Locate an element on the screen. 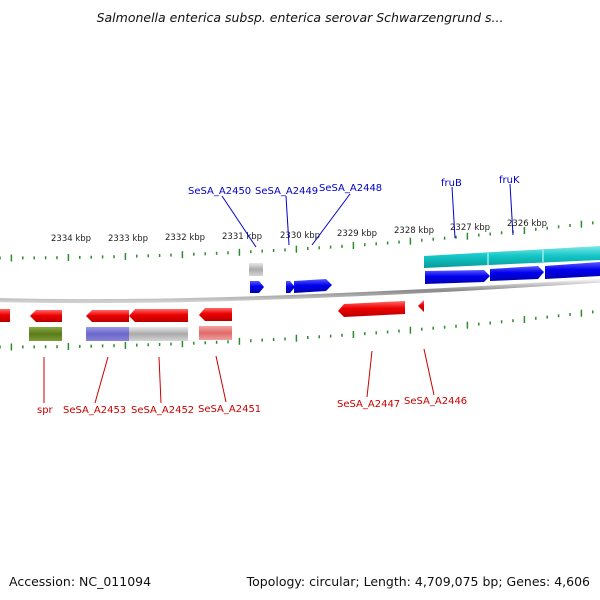 This screenshot has height=600, width=600. cds-reverse-SeSA_A2451 is located at coordinates (215, 314).